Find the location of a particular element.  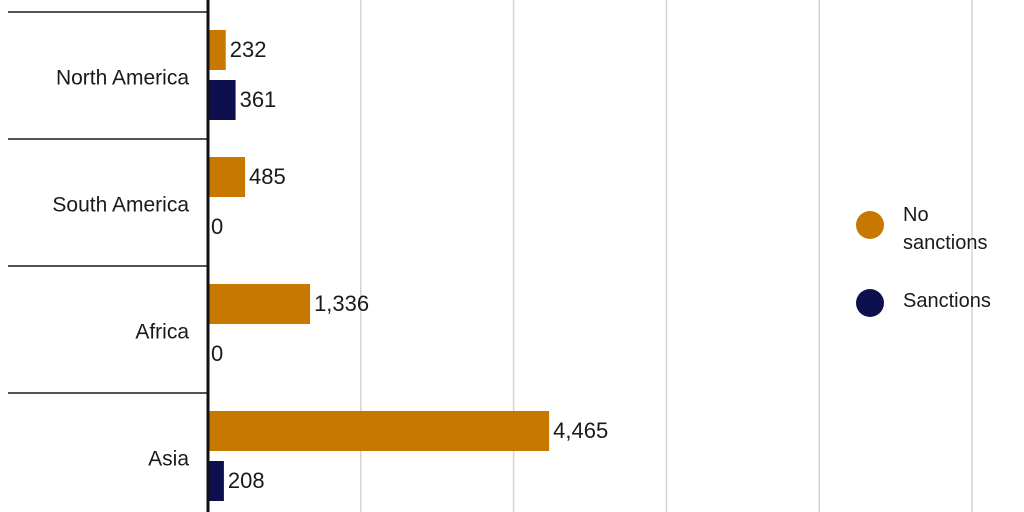

value-label-no-sanctions-north-america: 232 is located at coordinates (248, 49).